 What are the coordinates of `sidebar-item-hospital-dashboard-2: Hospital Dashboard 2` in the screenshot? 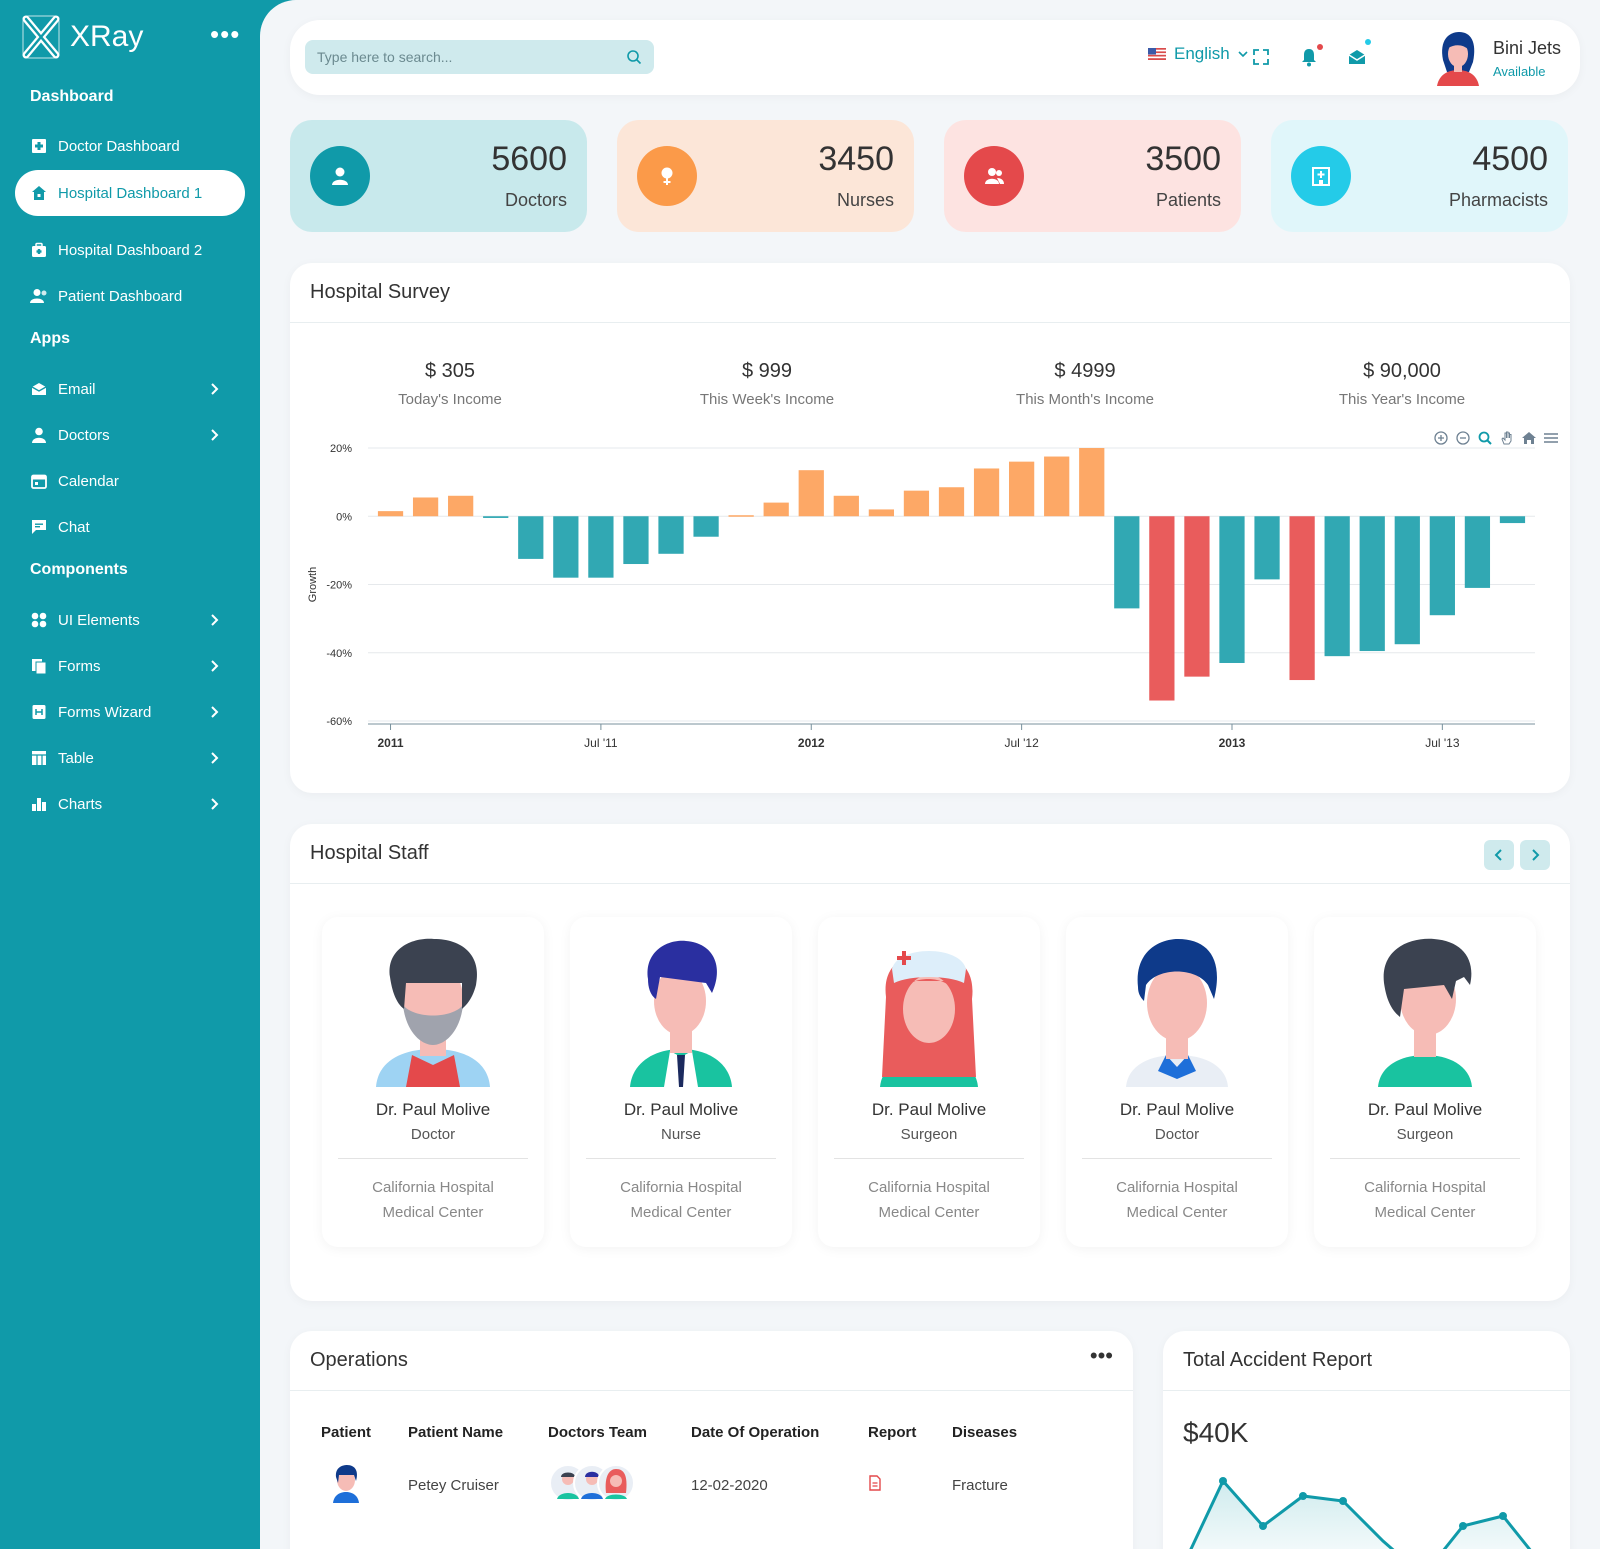 It's located at (130, 250).